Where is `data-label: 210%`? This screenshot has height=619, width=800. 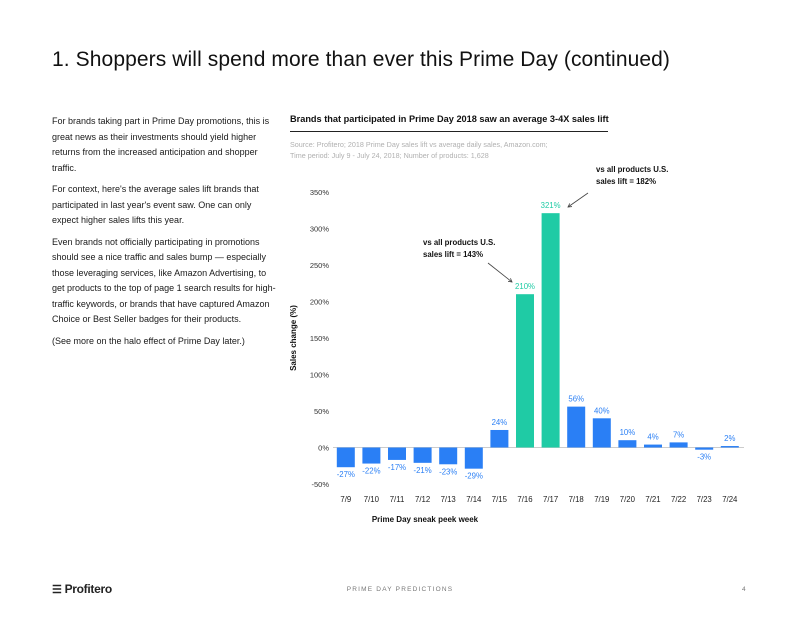
data-label: 210% is located at coordinates (525, 286).